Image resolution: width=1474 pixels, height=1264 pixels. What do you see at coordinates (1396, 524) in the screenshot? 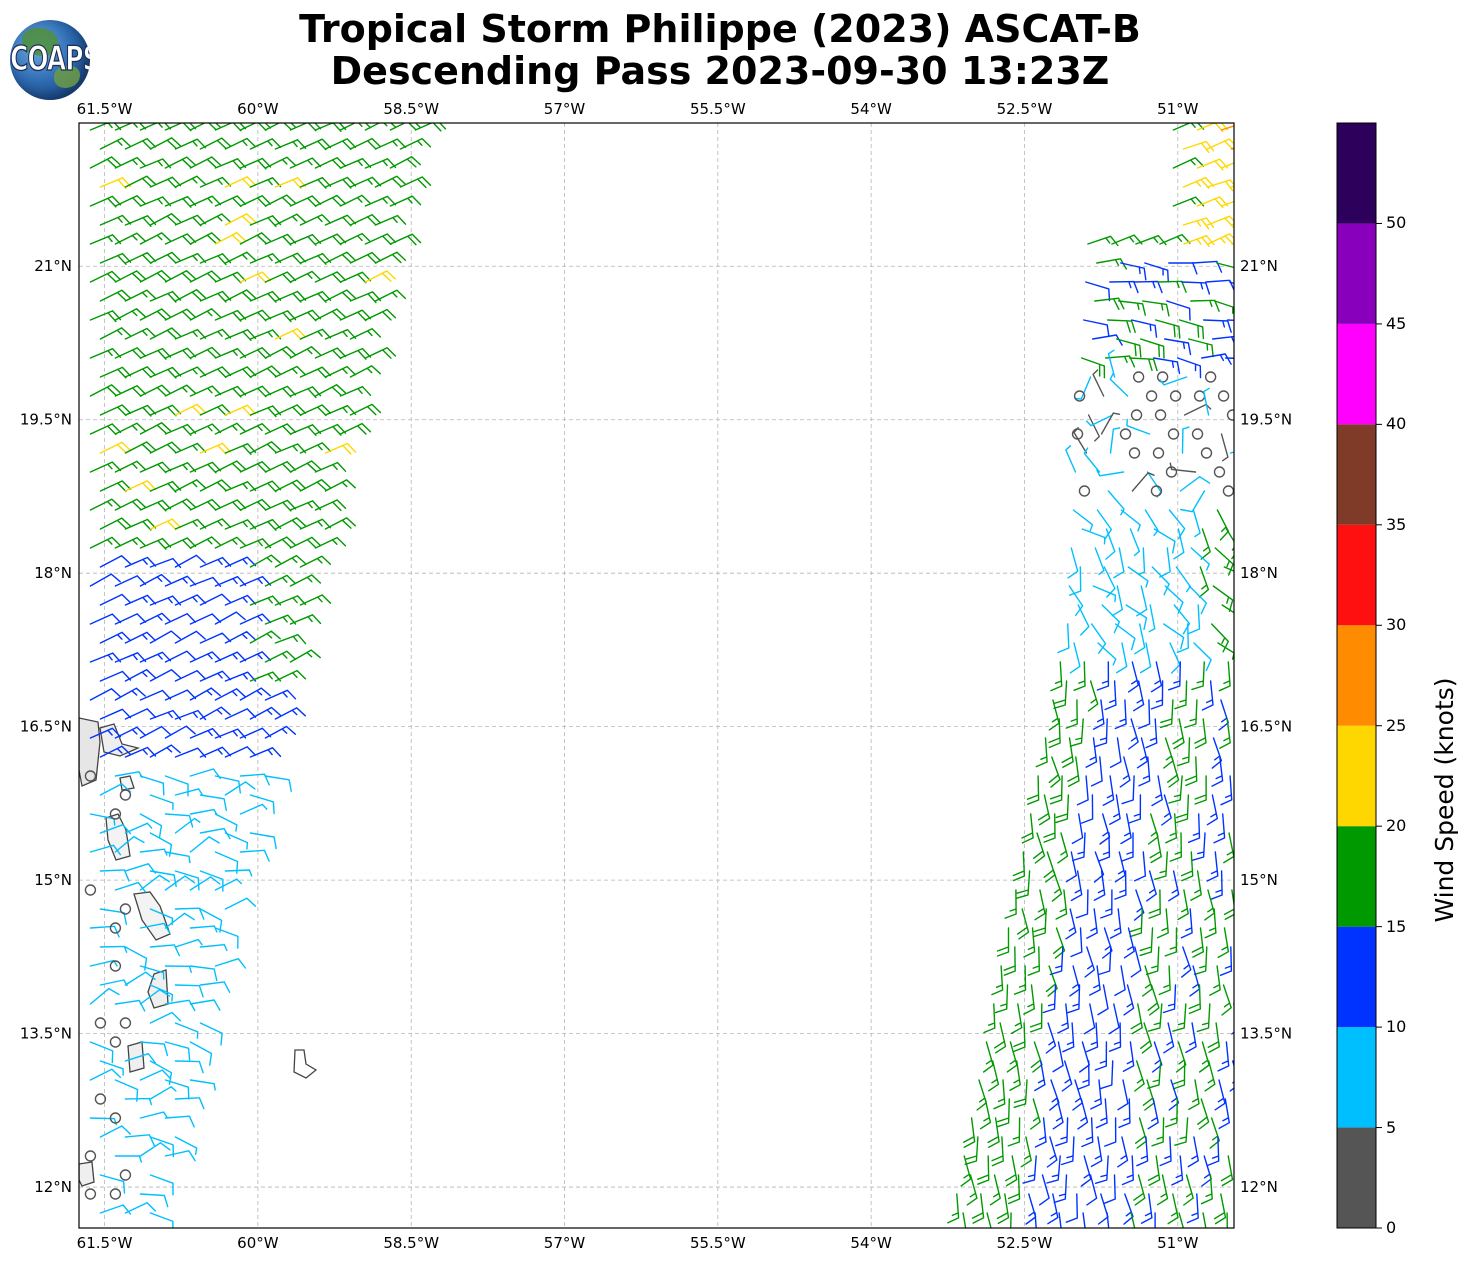
I see `colorbar-tick-label: 35` at bounding box center [1396, 524].